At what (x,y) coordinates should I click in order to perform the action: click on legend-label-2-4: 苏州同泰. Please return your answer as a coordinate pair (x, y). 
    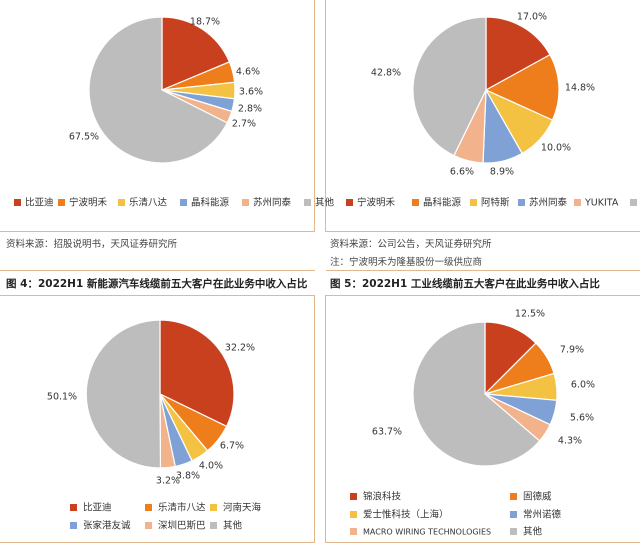
    Looking at the image, I should click on (548, 203).